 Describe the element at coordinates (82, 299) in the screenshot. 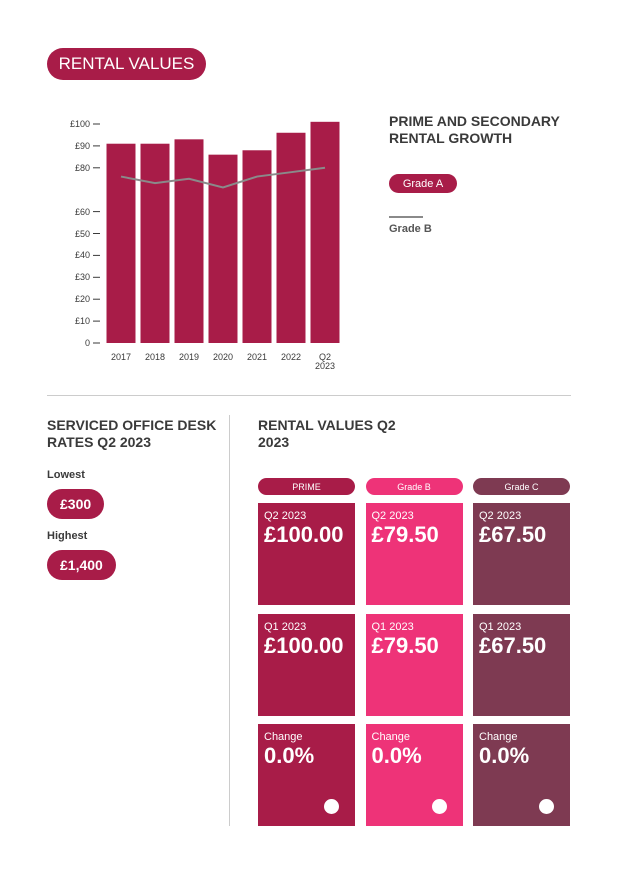

I see `y-tick-label: £20` at that location.